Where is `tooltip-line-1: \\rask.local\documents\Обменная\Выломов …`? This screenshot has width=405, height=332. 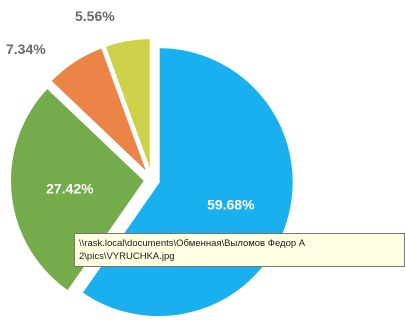 tooltip-line-1: \\rask.local\documents\Обменная\Выломов … is located at coordinates (192, 243).